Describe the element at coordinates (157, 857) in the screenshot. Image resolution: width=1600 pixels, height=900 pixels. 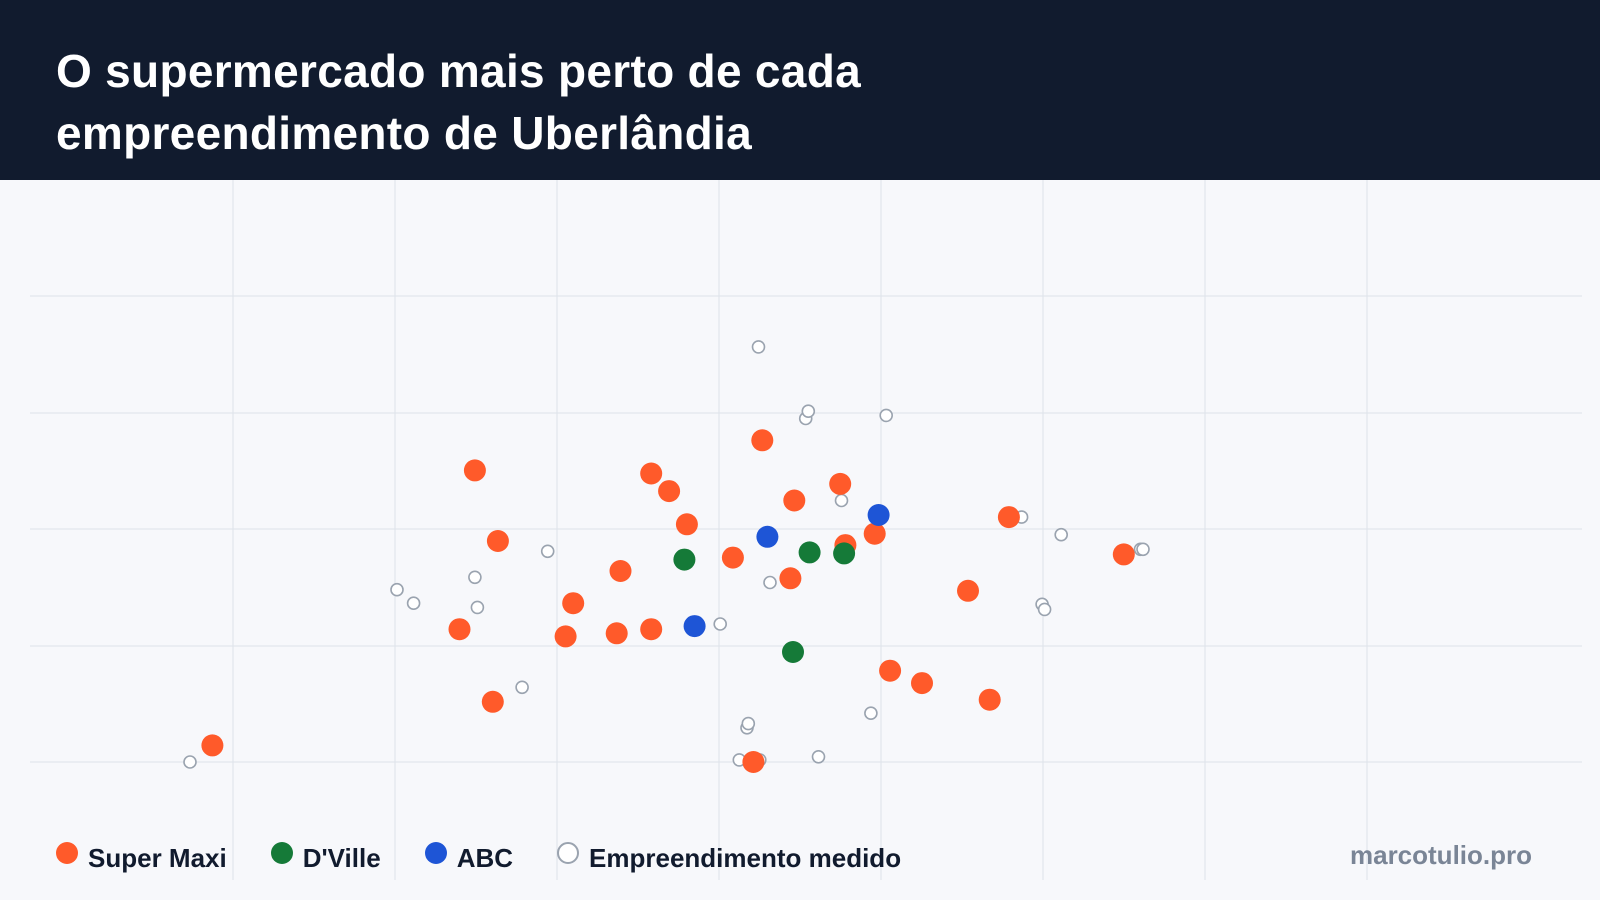
I see `legend-label: Super Maxi` at that location.